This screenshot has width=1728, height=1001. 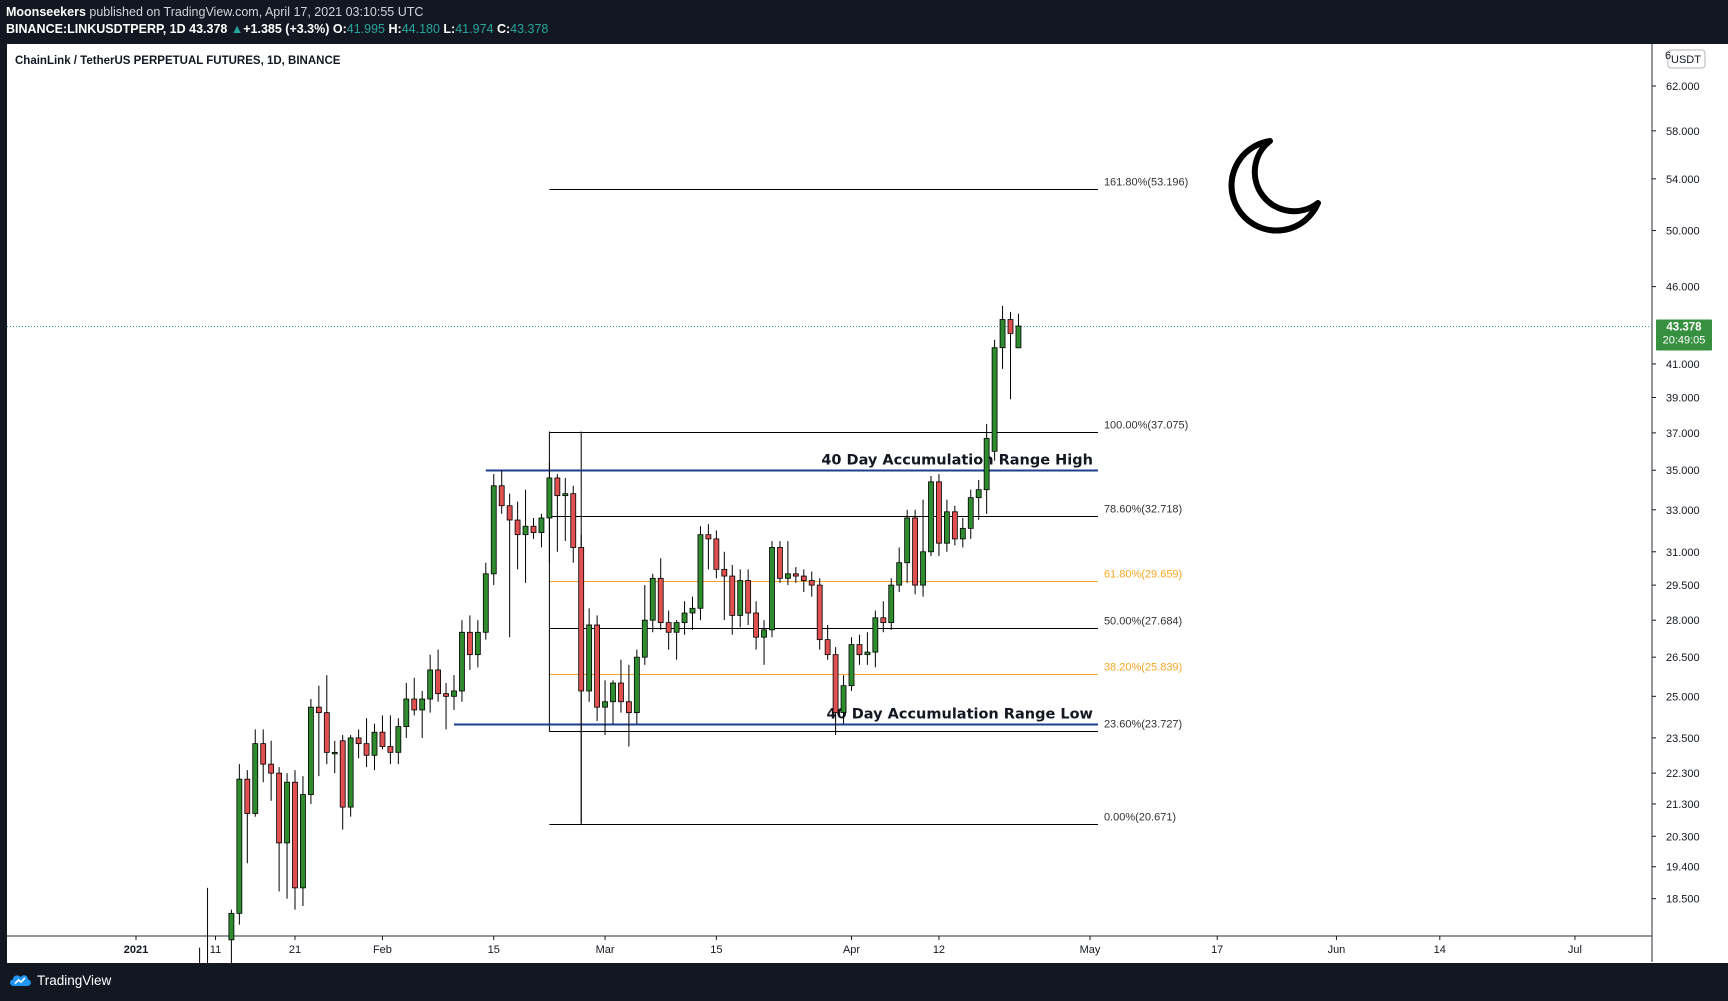 What do you see at coordinates (529, 29) in the screenshot?
I see `close-value: 43.378` at bounding box center [529, 29].